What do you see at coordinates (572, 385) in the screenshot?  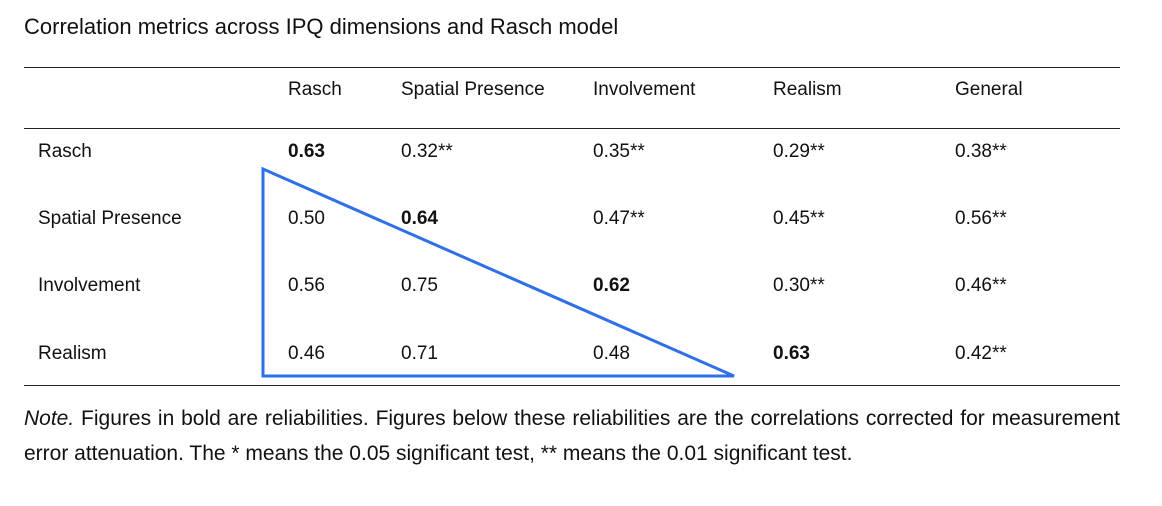 I see `table-bottom-rule` at bounding box center [572, 385].